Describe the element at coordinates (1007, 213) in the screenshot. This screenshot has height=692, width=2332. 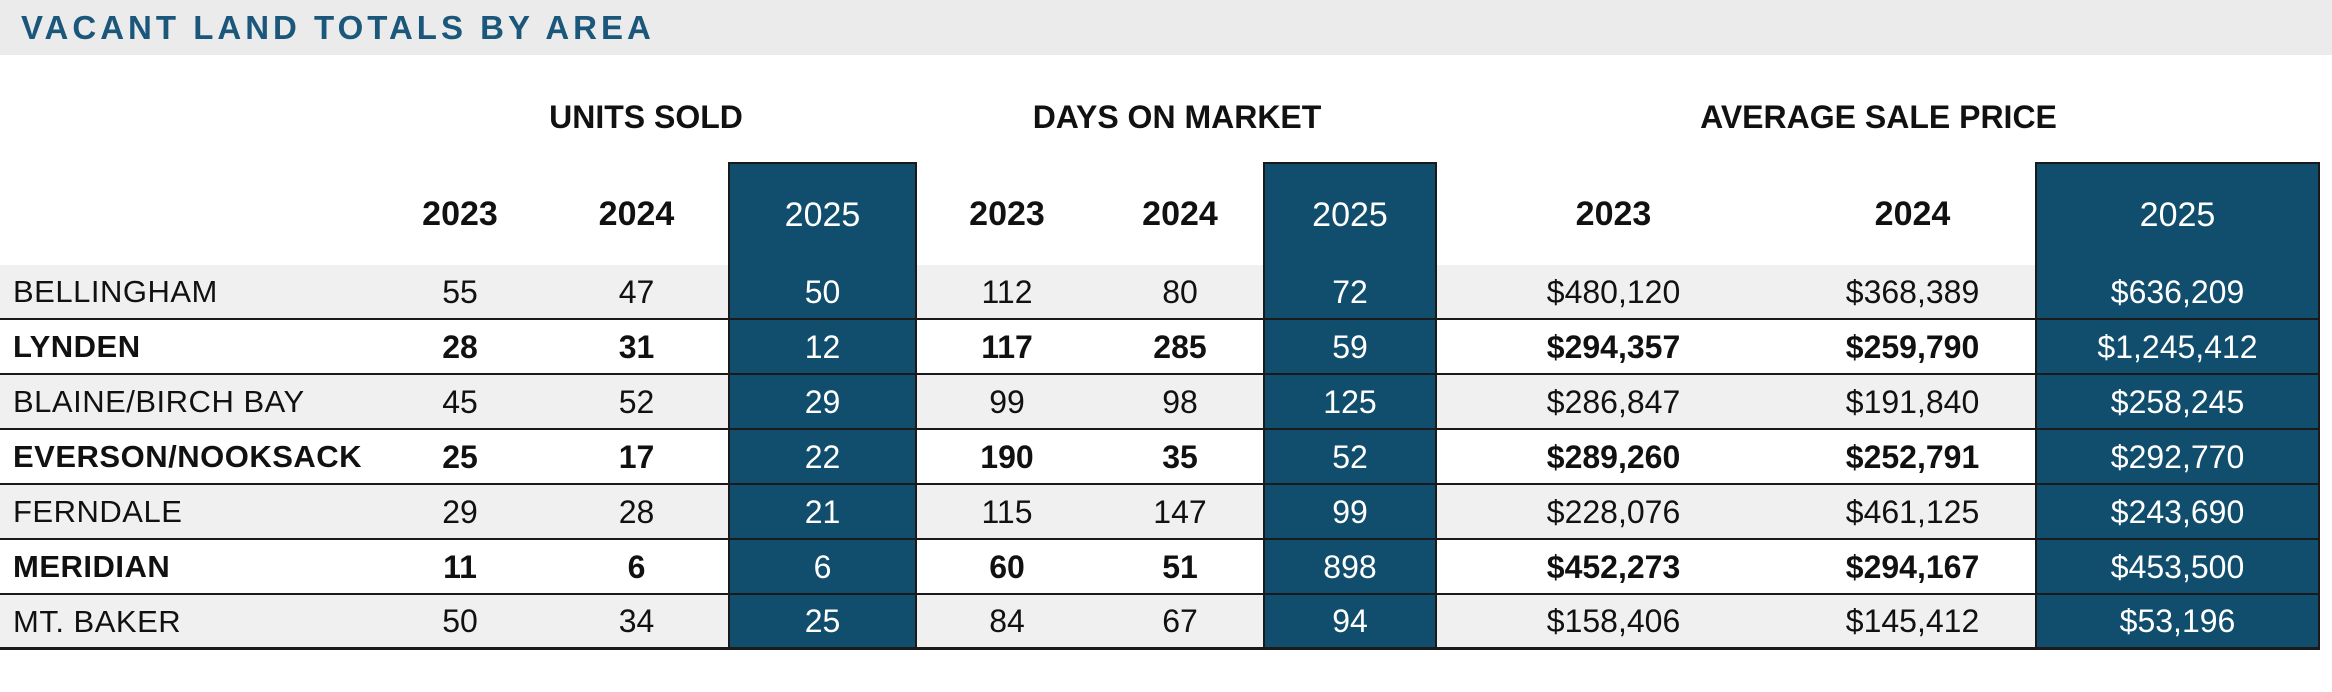
I see `days-year-2023-header: 2023` at that location.